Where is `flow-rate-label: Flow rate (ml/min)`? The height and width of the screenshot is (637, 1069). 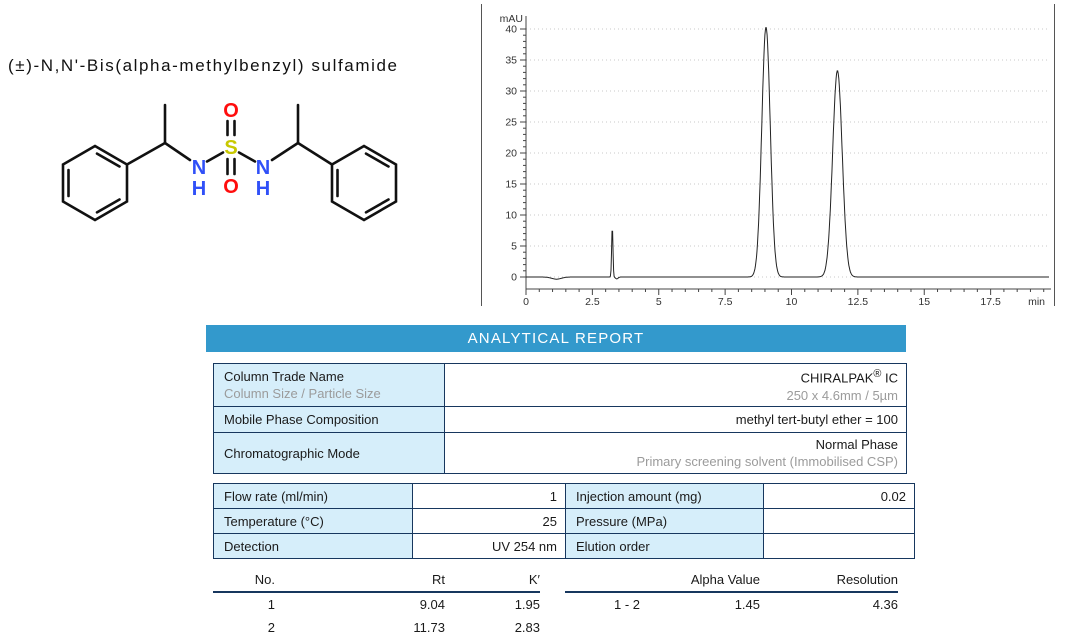
flow-rate-label: Flow rate (ml/min) is located at coordinates (313, 496).